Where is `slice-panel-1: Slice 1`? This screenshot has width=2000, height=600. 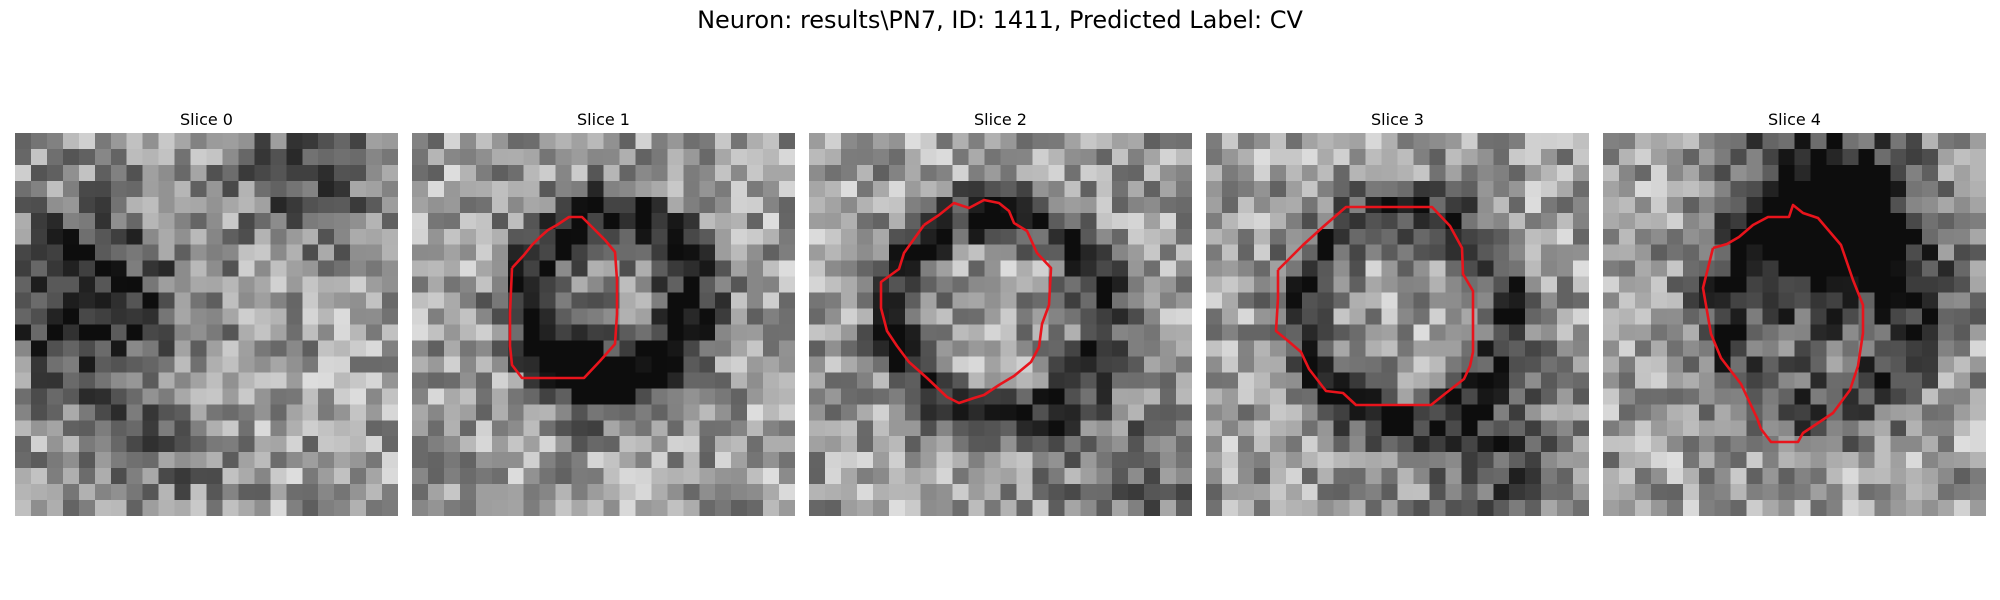 slice-panel-1: Slice 1 is located at coordinates (603, 311).